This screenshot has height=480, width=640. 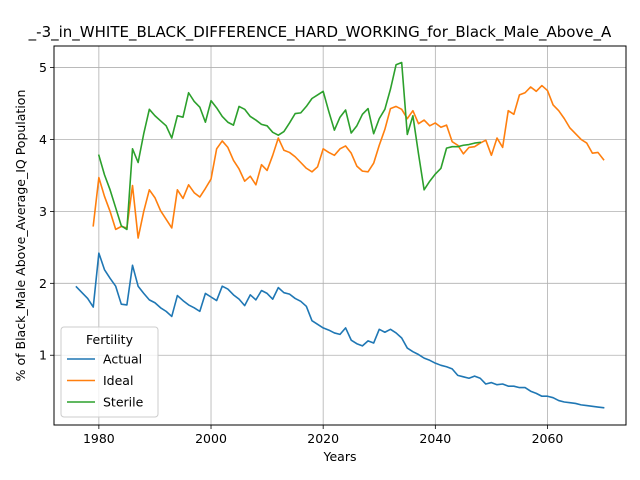 I want to click on y-tick-label: 1, so click(x=43, y=355).